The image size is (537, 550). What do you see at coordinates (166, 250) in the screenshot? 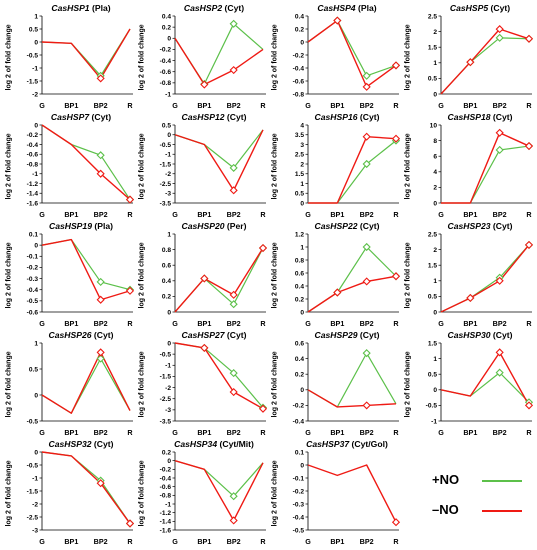
I see `y-tick-label: 0.8` at bounding box center [166, 250].